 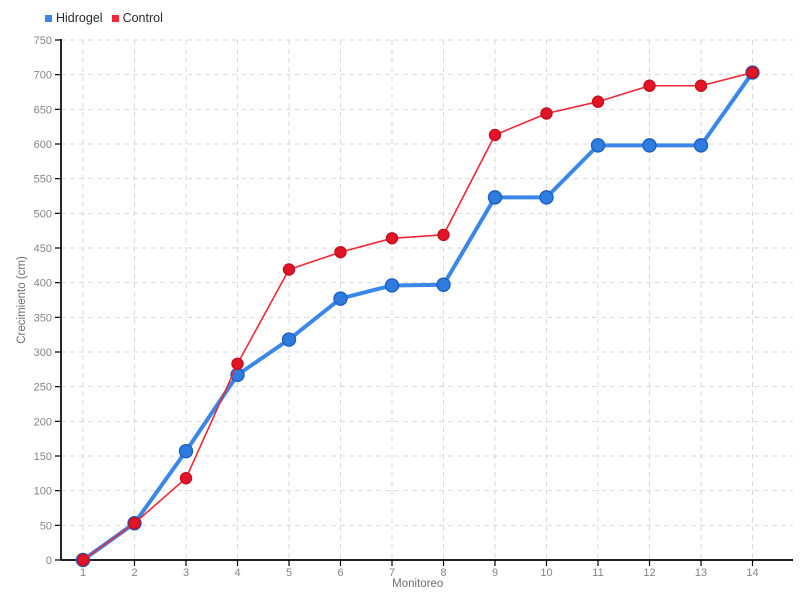 What do you see at coordinates (115, 18) in the screenshot?
I see `legend-swatch-control` at bounding box center [115, 18].